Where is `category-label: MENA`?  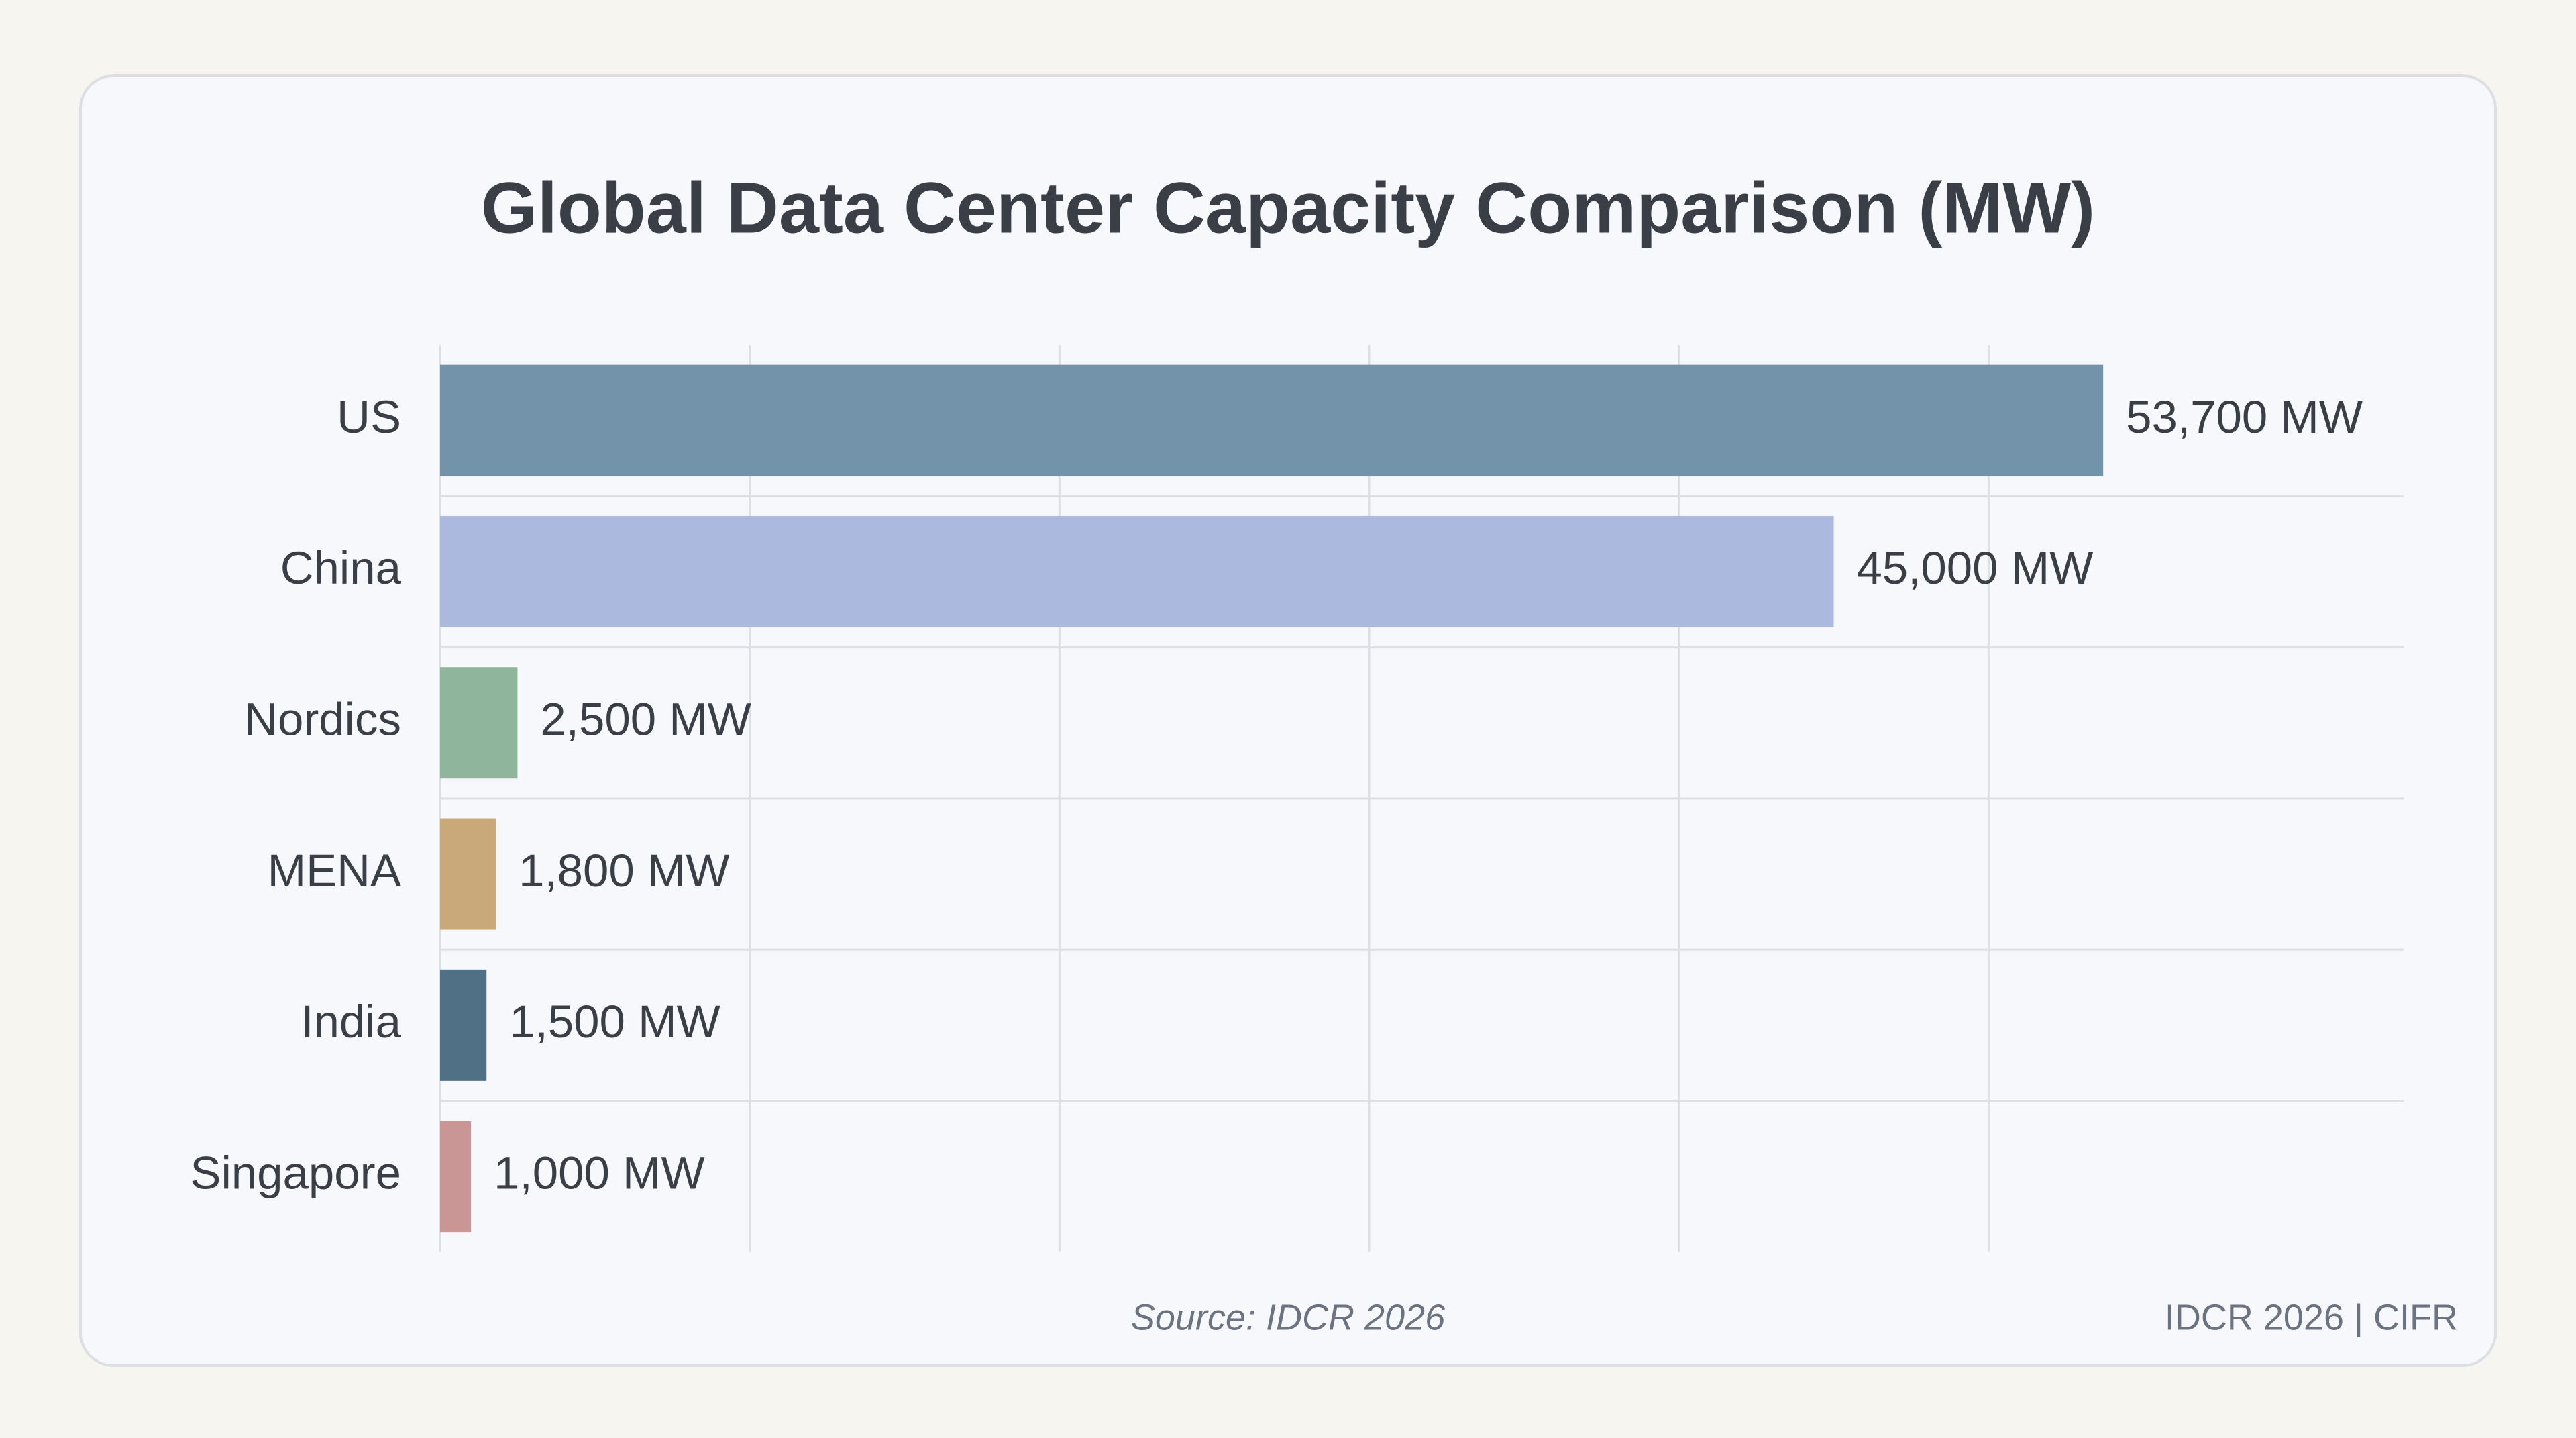 category-label: MENA is located at coordinates (334, 870).